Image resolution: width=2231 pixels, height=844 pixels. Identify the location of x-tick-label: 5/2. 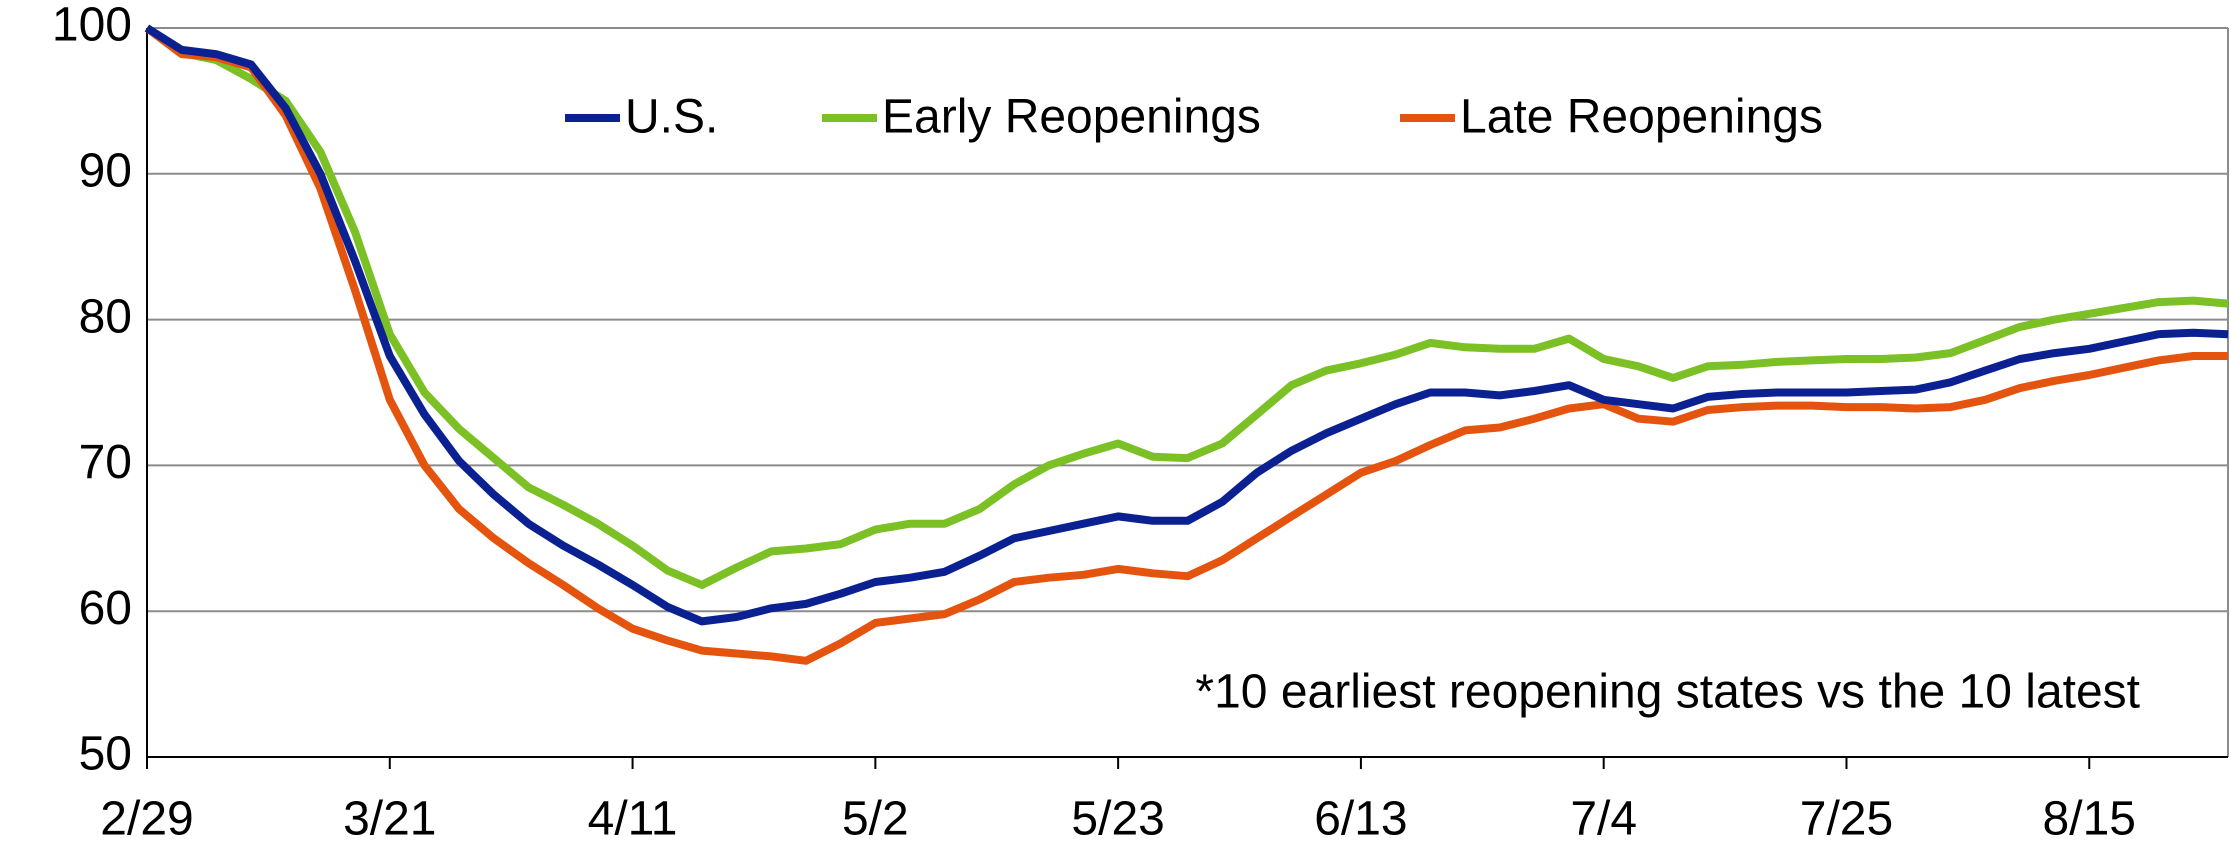
(875, 818).